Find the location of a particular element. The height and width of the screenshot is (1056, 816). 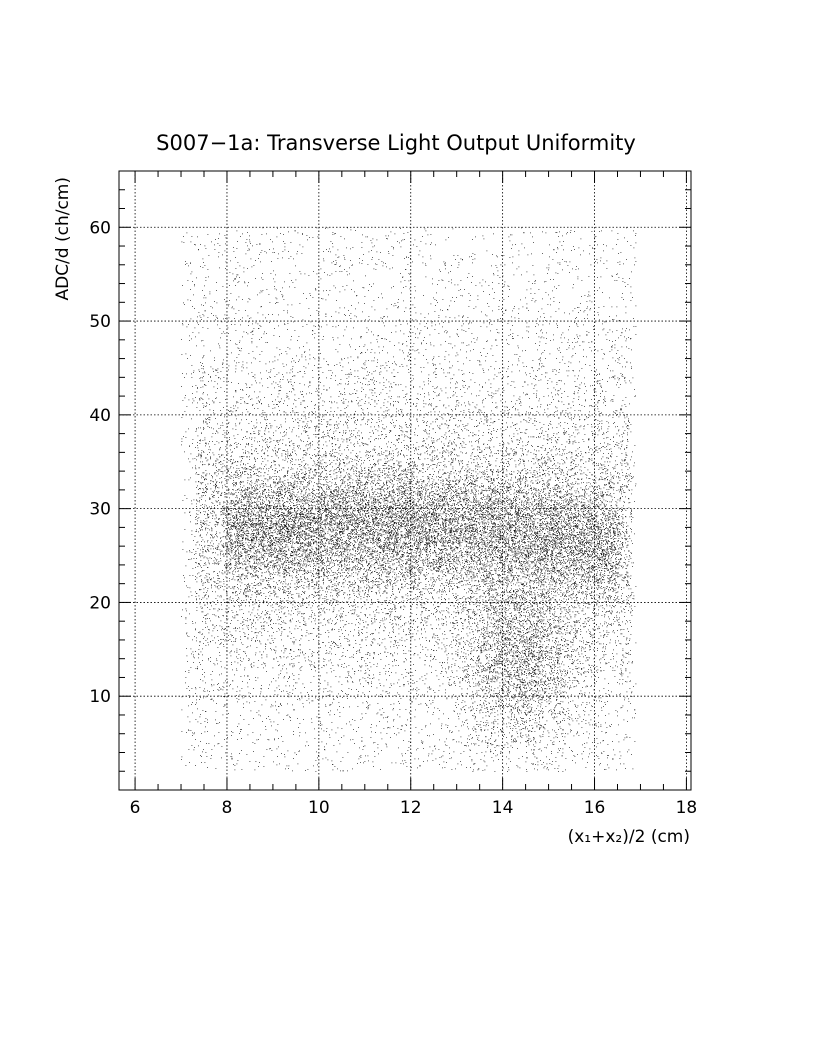

x-tick-label: 8 is located at coordinates (227, 808).